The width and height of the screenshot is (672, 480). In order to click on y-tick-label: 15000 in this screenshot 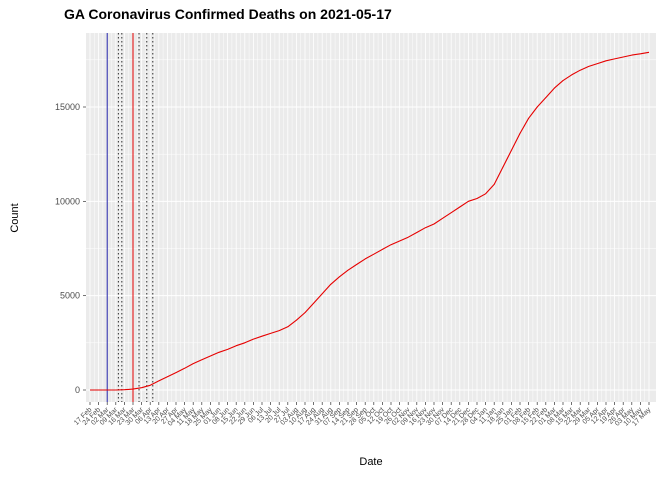, I will do `click(67, 107)`.